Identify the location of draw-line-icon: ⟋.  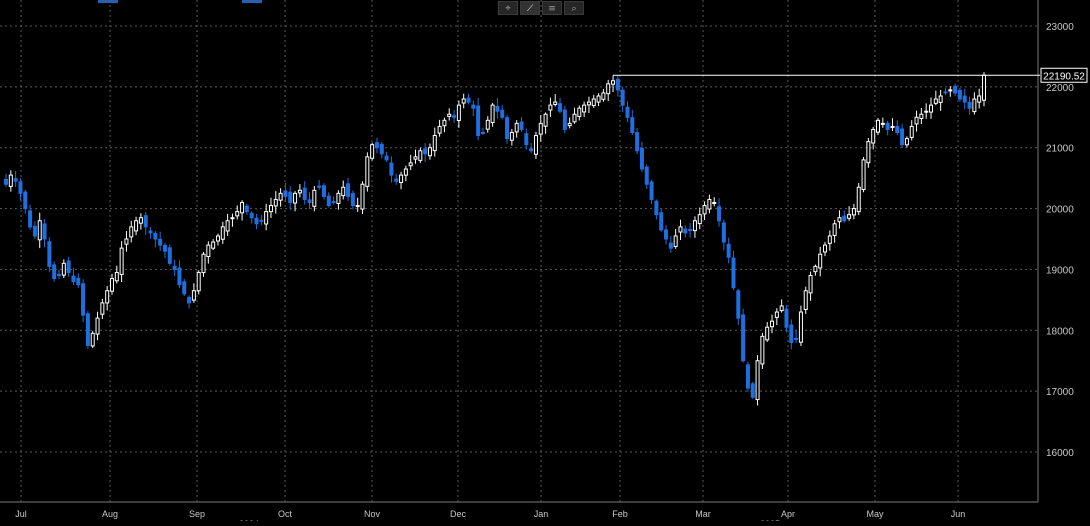
(530, 8).